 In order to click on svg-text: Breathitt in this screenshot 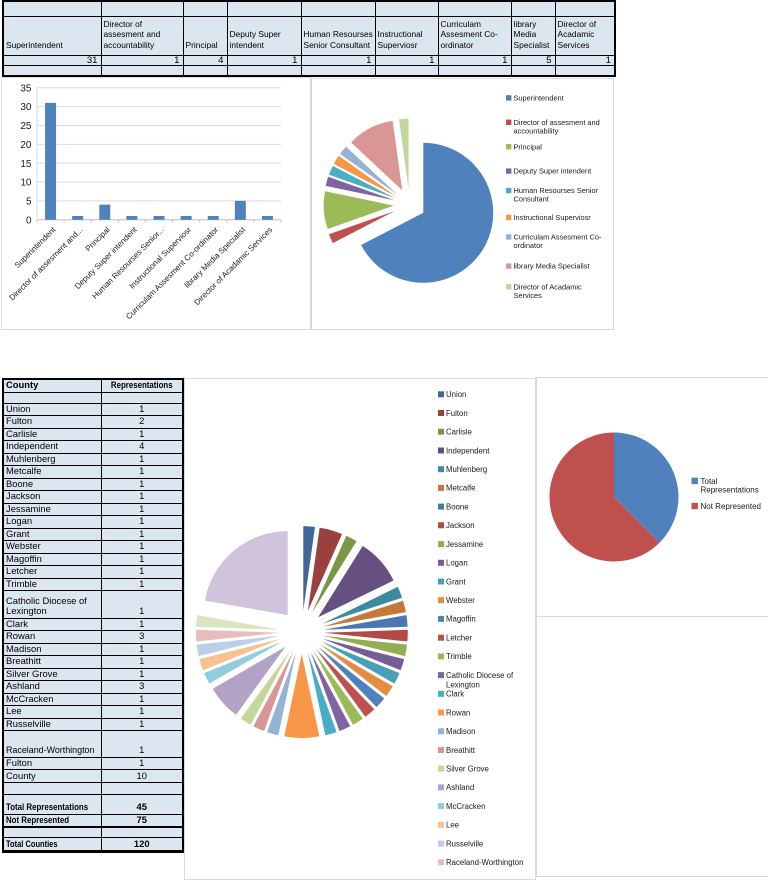, I will do `click(461, 750)`.